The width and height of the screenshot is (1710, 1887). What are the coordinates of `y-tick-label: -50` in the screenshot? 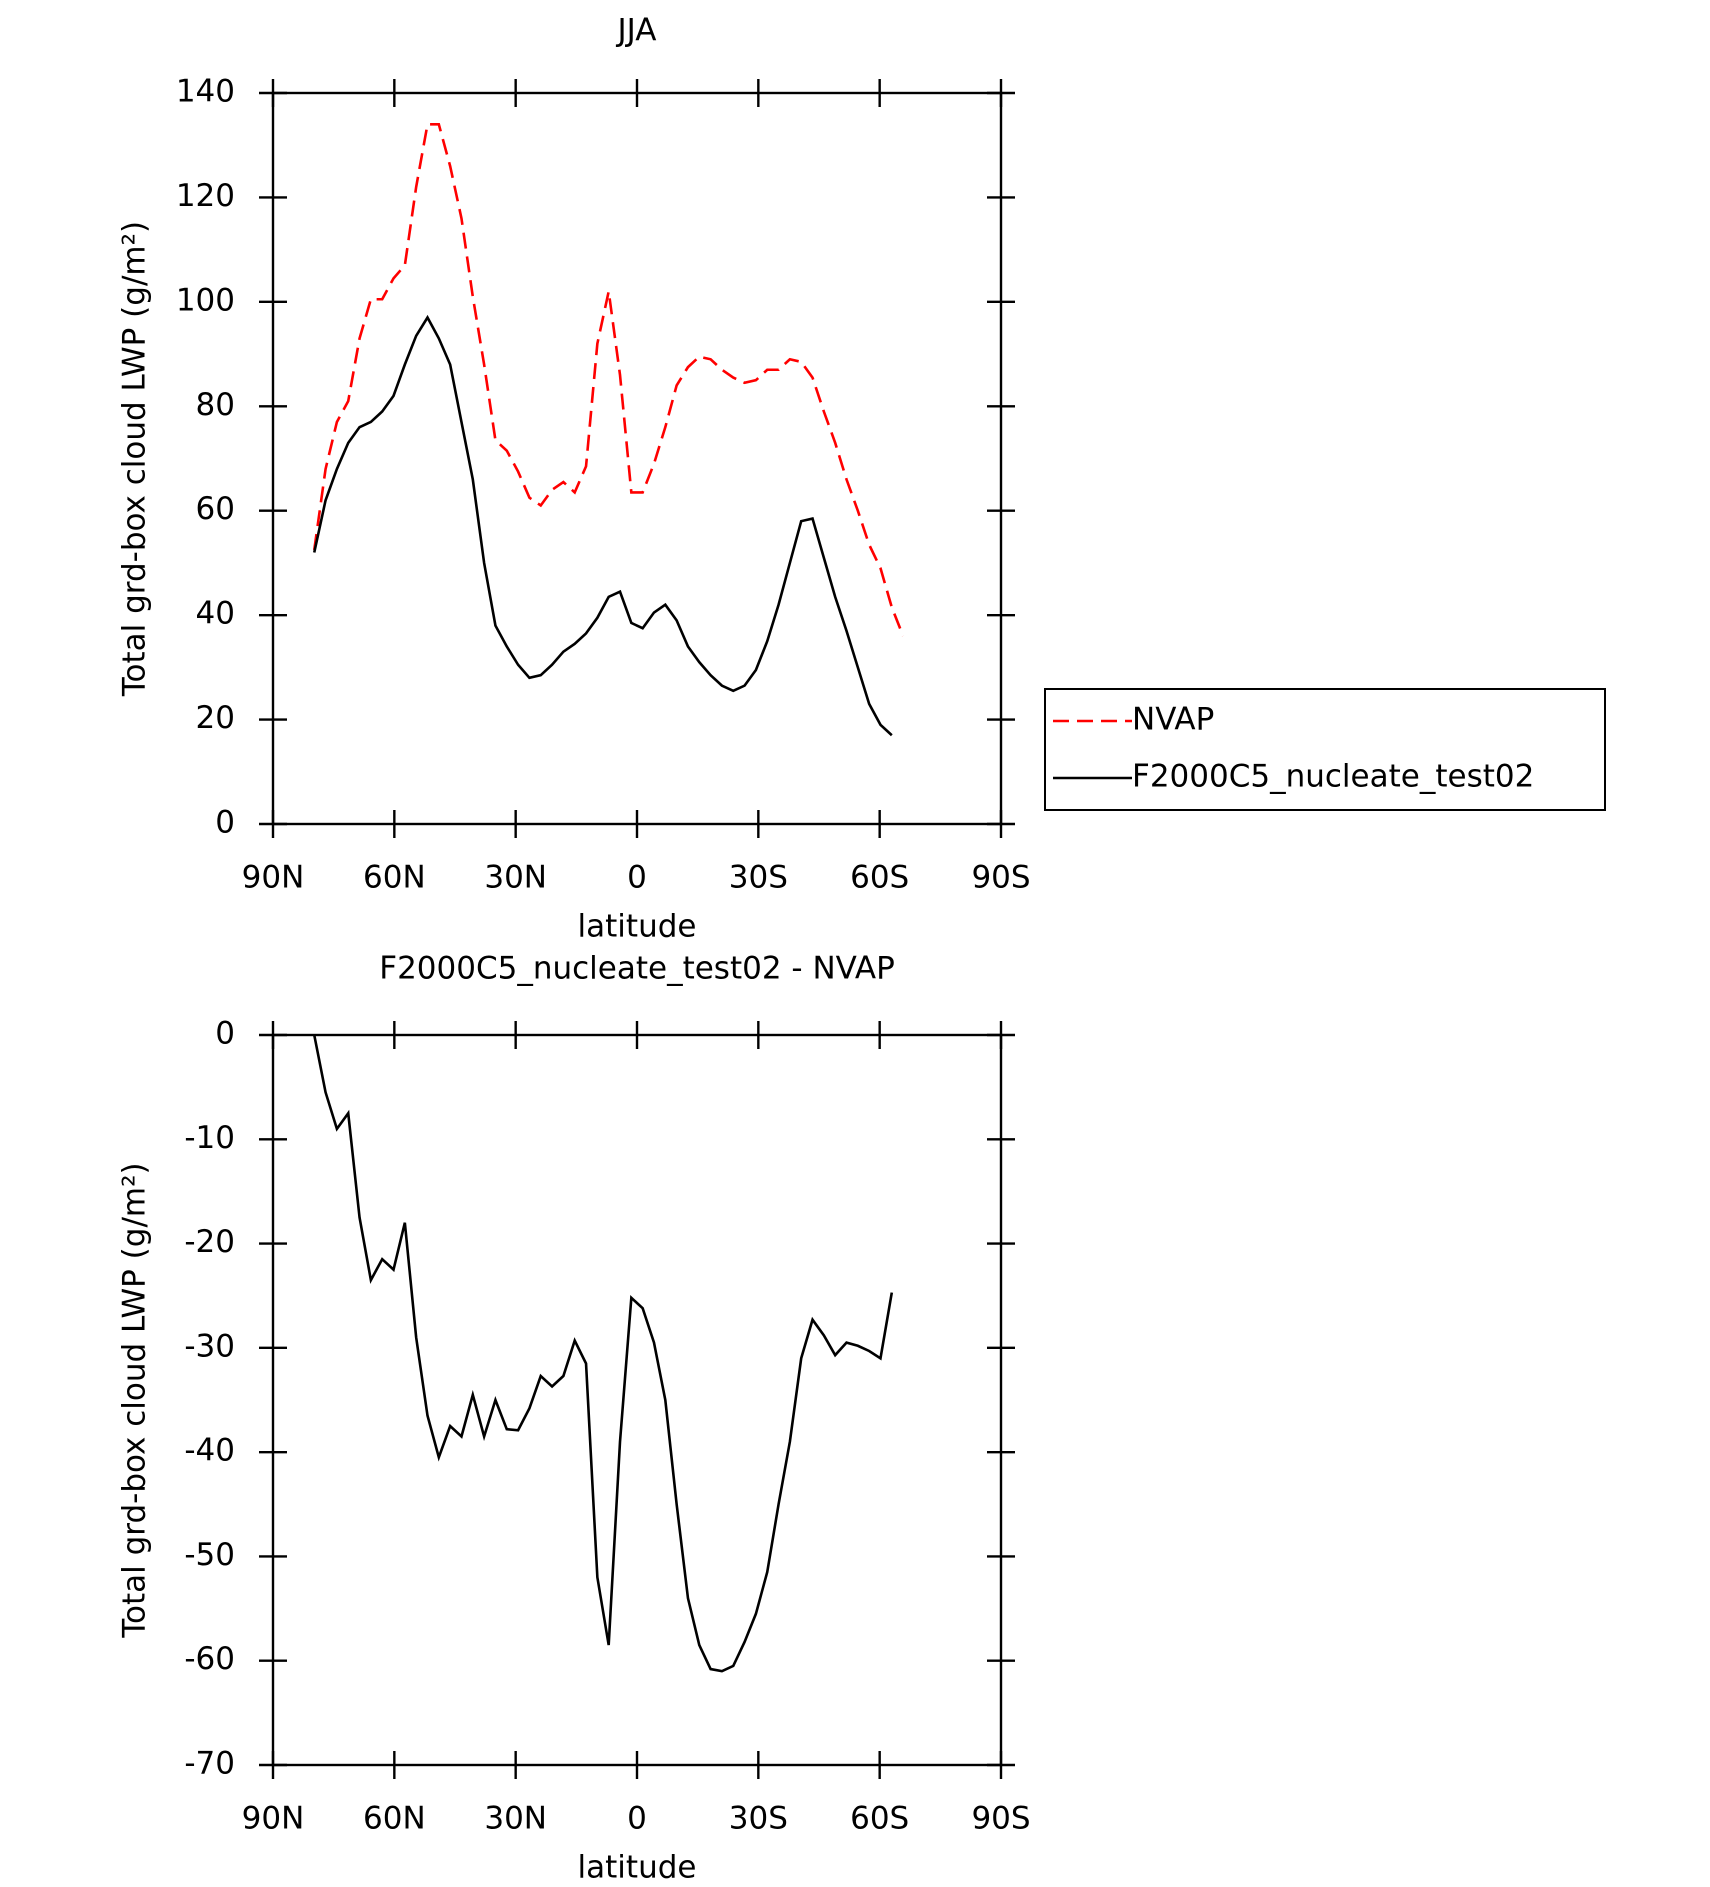 It's located at (209, 1555).